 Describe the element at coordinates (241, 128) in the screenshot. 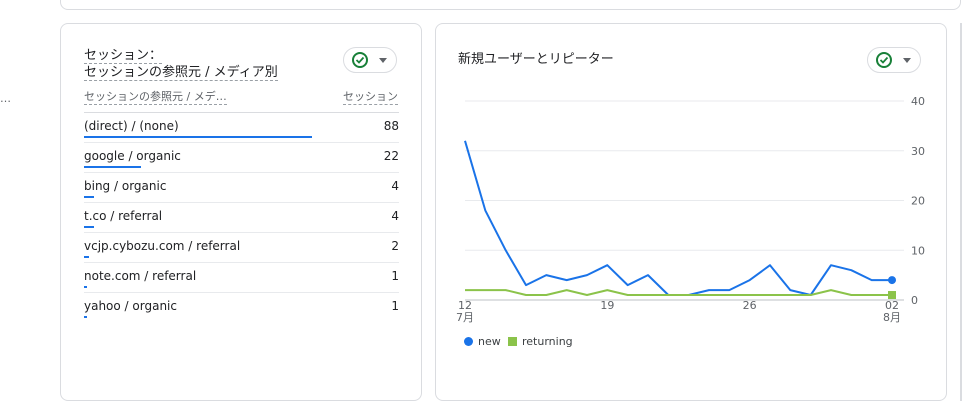

I see `table-row: (direct) / (none) 88` at that location.